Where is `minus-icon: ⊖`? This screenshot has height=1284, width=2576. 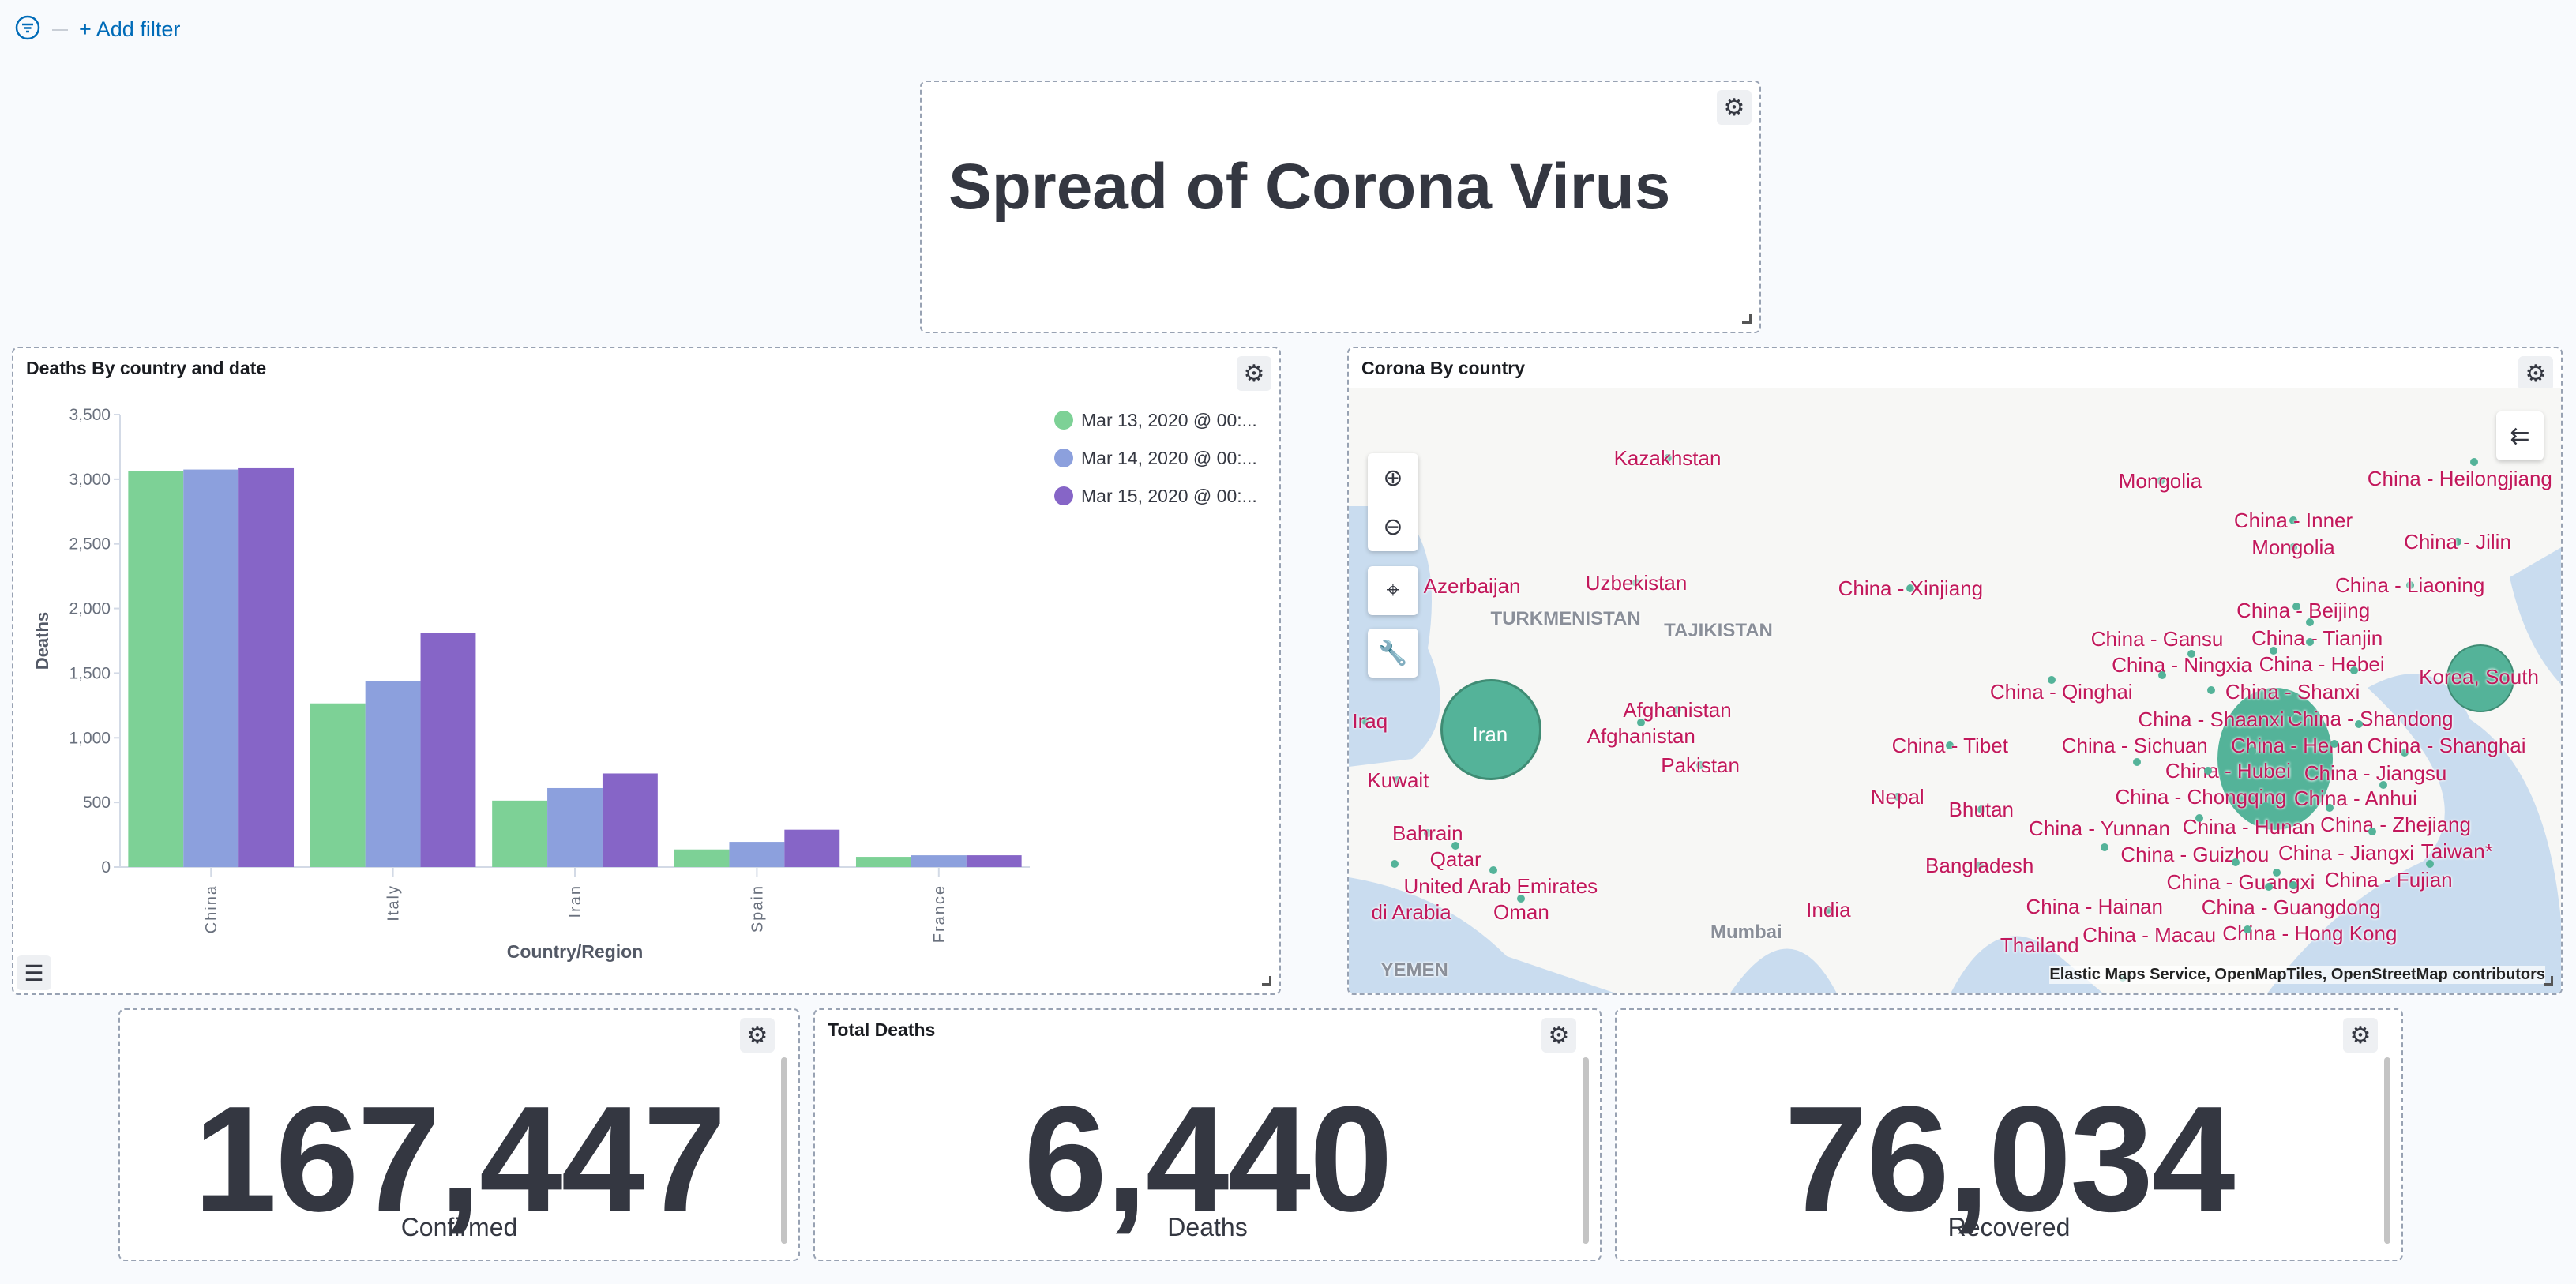
minus-icon: ⊖ is located at coordinates (1393, 526).